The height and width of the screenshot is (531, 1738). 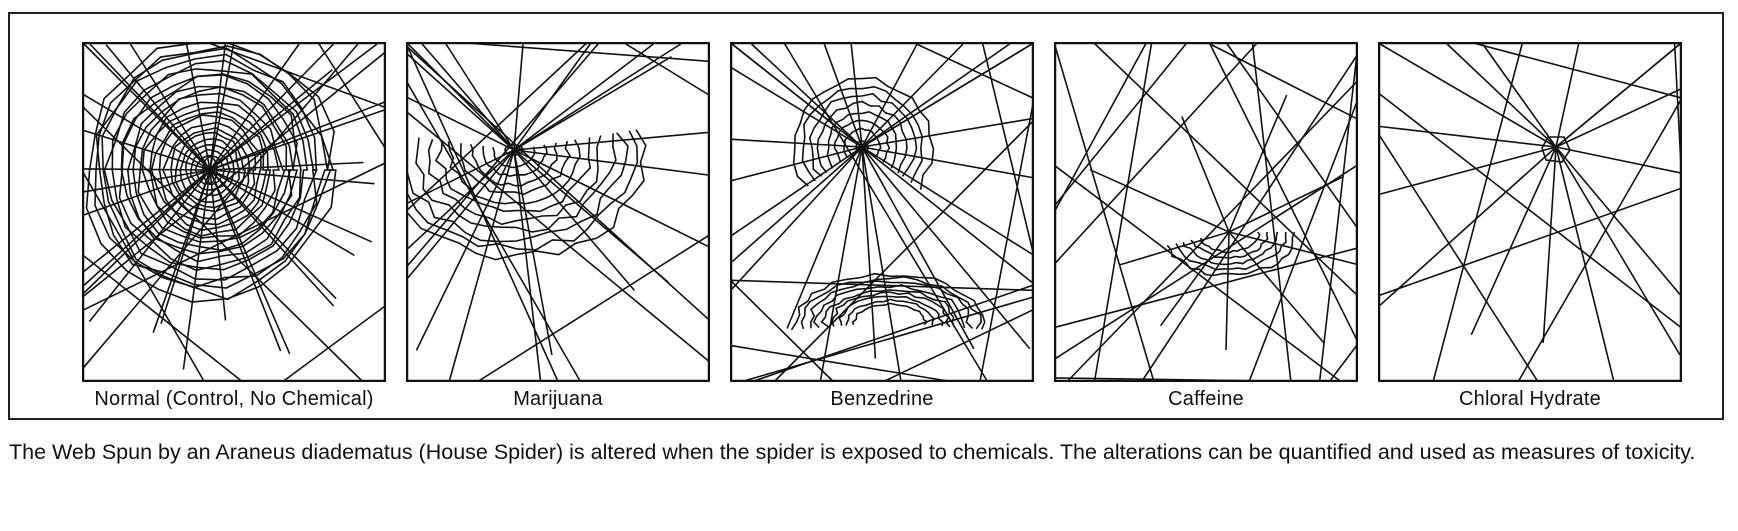 I want to click on web-panel-normal, so click(x=234, y=212).